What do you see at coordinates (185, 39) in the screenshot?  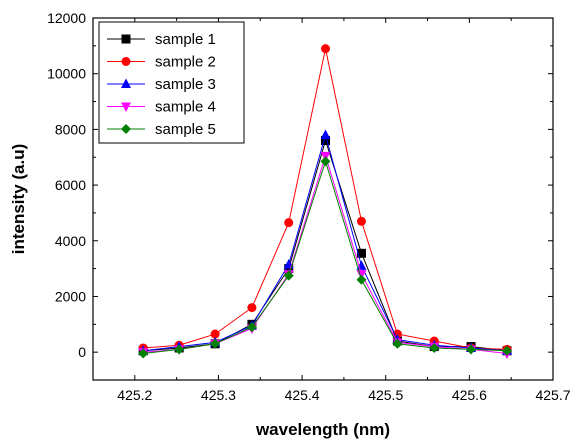 I see `legend-label: sample 1` at bounding box center [185, 39].